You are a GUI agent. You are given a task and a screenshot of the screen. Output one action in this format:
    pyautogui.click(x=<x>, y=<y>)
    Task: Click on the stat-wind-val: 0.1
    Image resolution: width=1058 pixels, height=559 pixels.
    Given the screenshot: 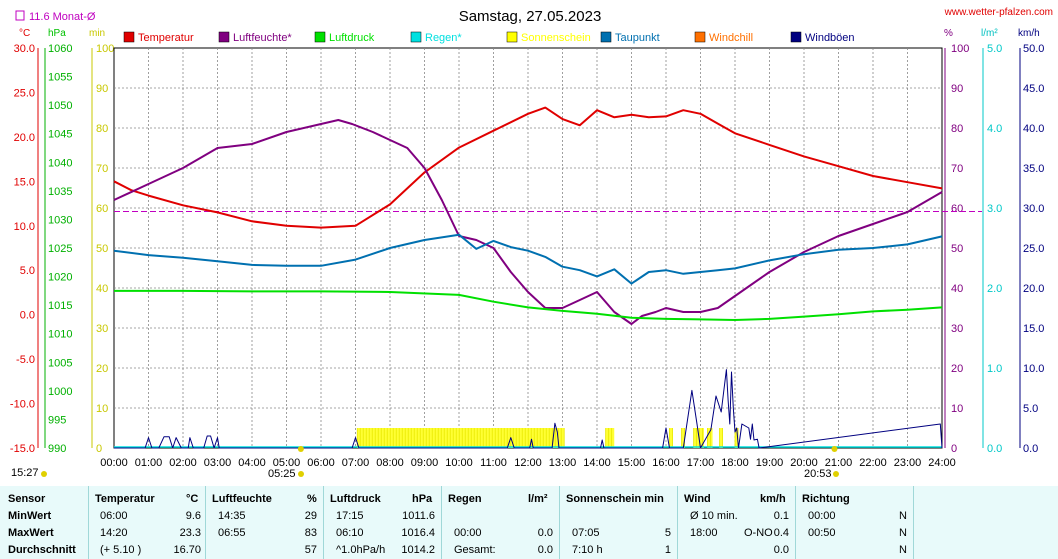 What is the action you would take?
    pyautogui.click(x=781, y=516)
    